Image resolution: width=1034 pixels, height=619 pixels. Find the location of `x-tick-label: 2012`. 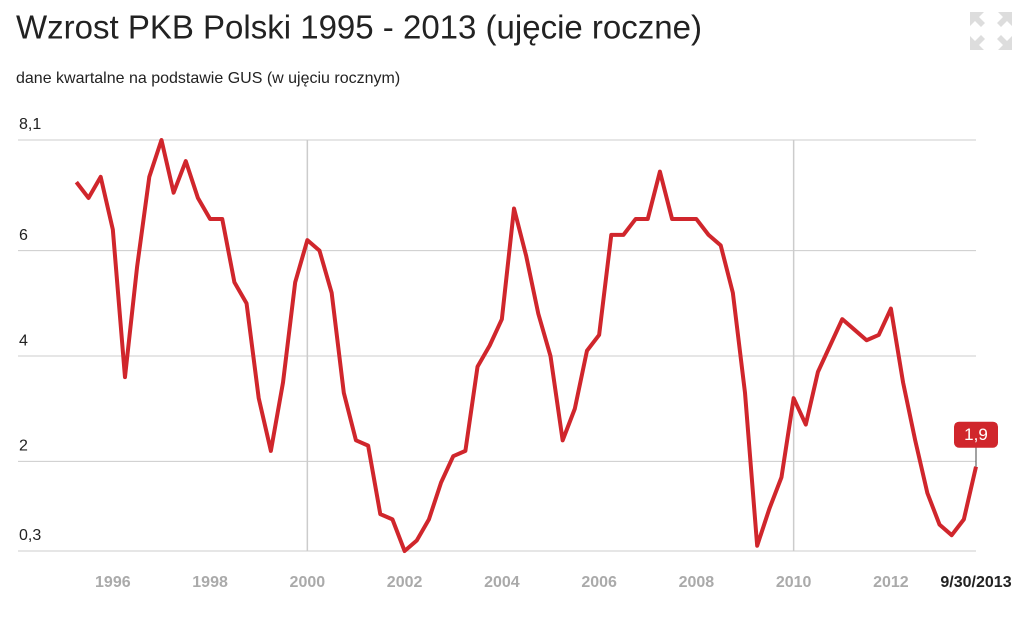

x-tick-label: 2012 is located at coordinates (891, 582).